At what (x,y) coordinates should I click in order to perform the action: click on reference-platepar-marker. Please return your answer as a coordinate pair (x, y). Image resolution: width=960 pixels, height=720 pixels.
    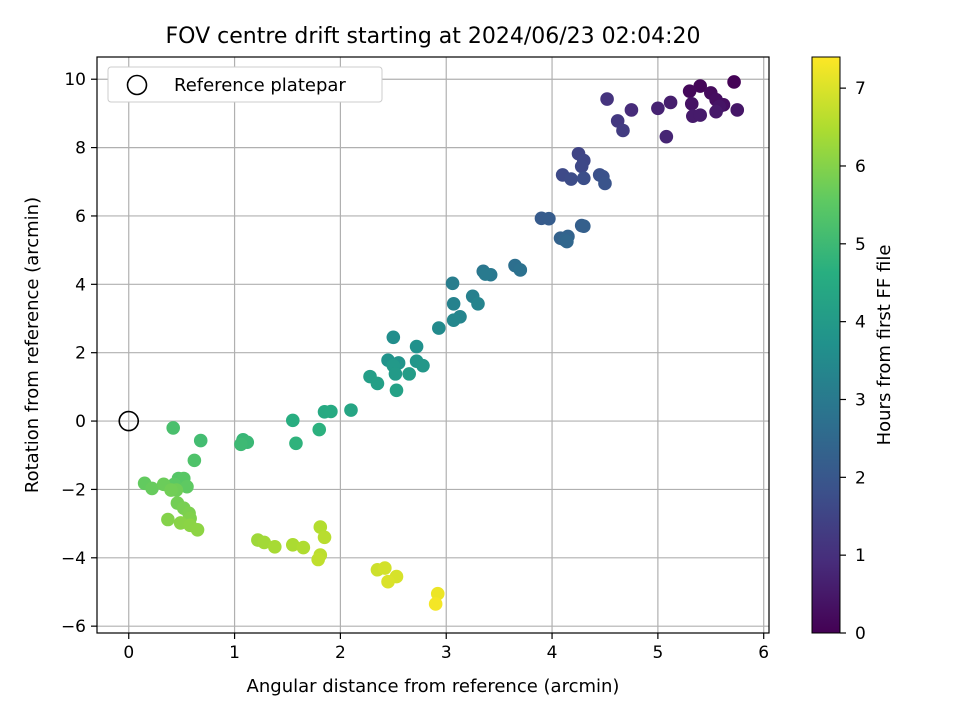
    Looking at the image, I should click on (129, 421).